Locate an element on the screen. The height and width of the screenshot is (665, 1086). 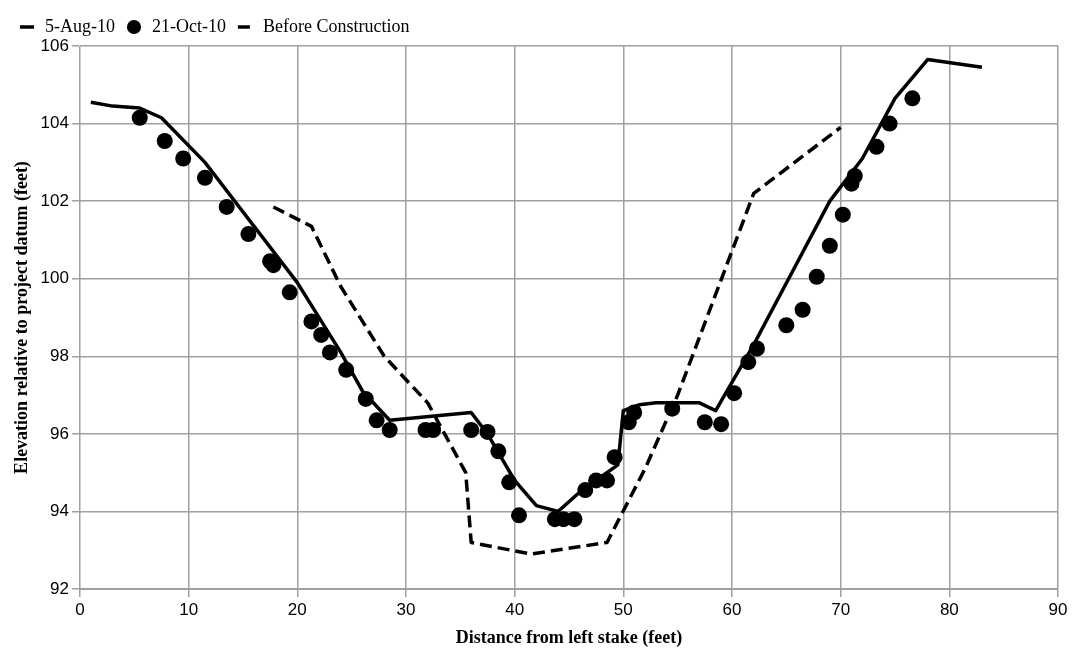
x-tick-label: 70 is located at coordinates (841, 609).